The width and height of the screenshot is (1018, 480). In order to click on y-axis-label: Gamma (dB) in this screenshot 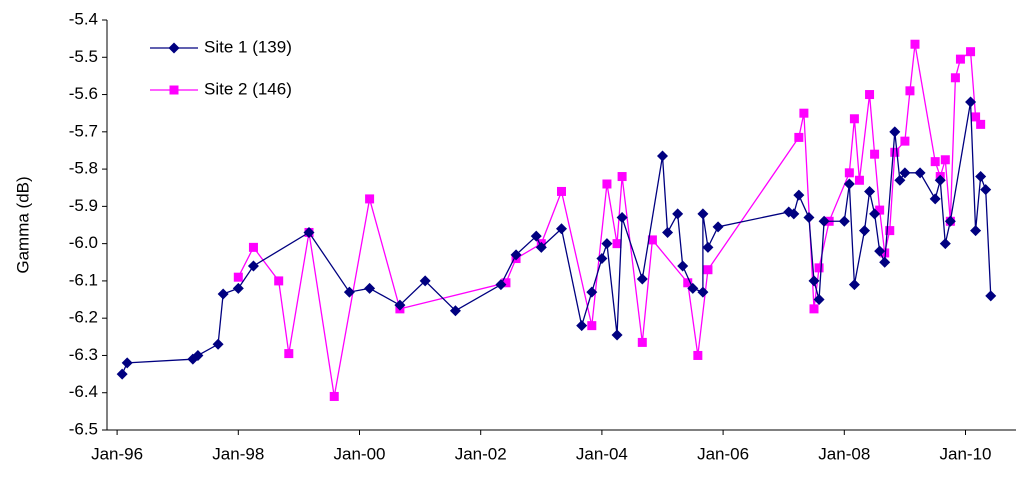, I will do `click(22, 224)`.